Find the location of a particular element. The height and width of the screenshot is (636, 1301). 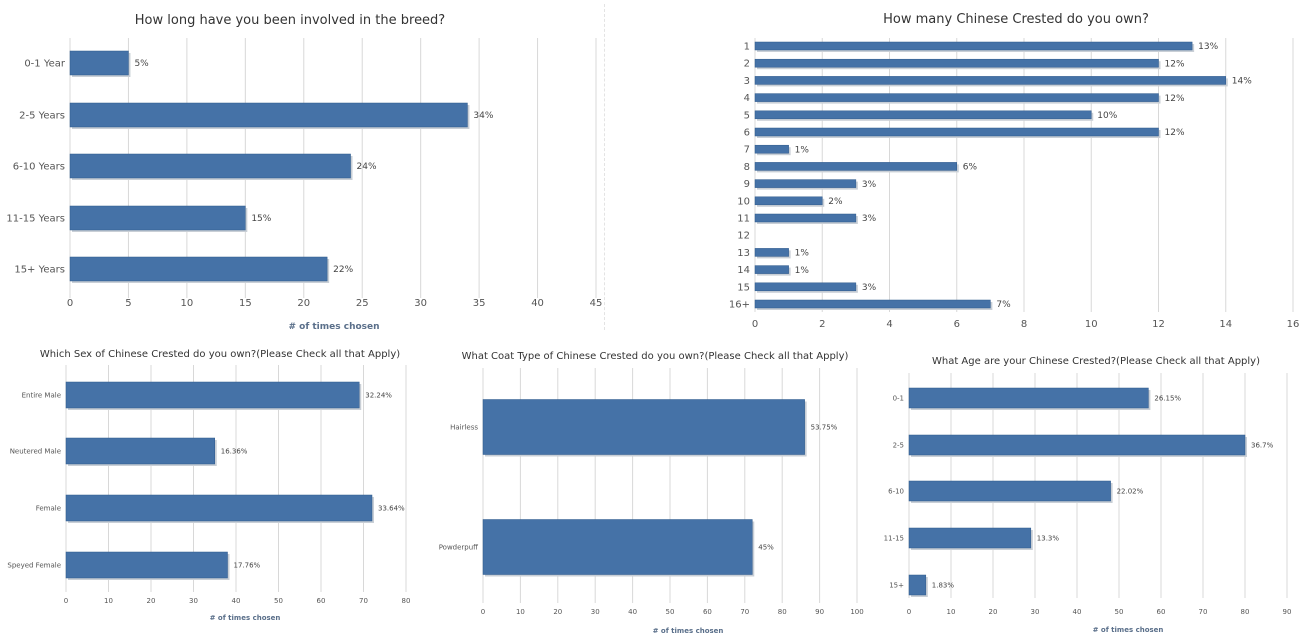

x-tick-label: 20 is located at coordinates (303, 303).